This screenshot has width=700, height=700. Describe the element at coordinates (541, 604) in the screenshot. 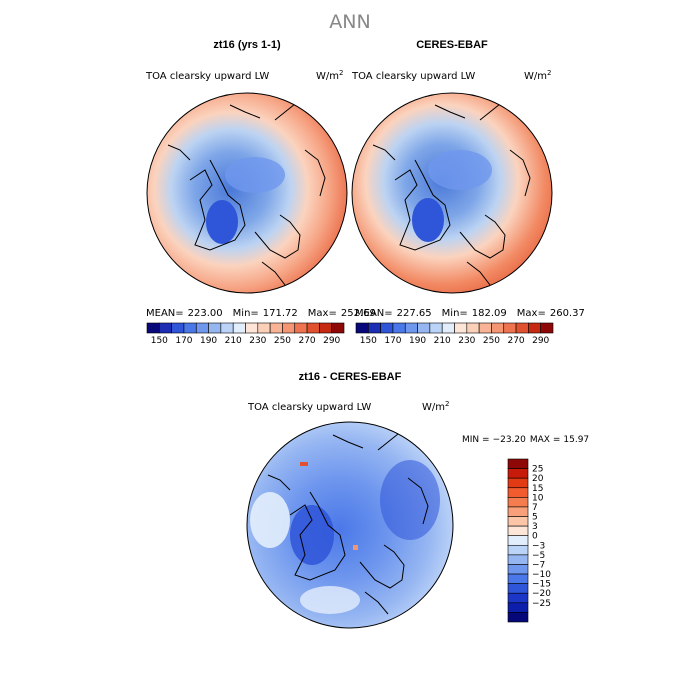

I see `colorbar-tick-label: −25` at that location.